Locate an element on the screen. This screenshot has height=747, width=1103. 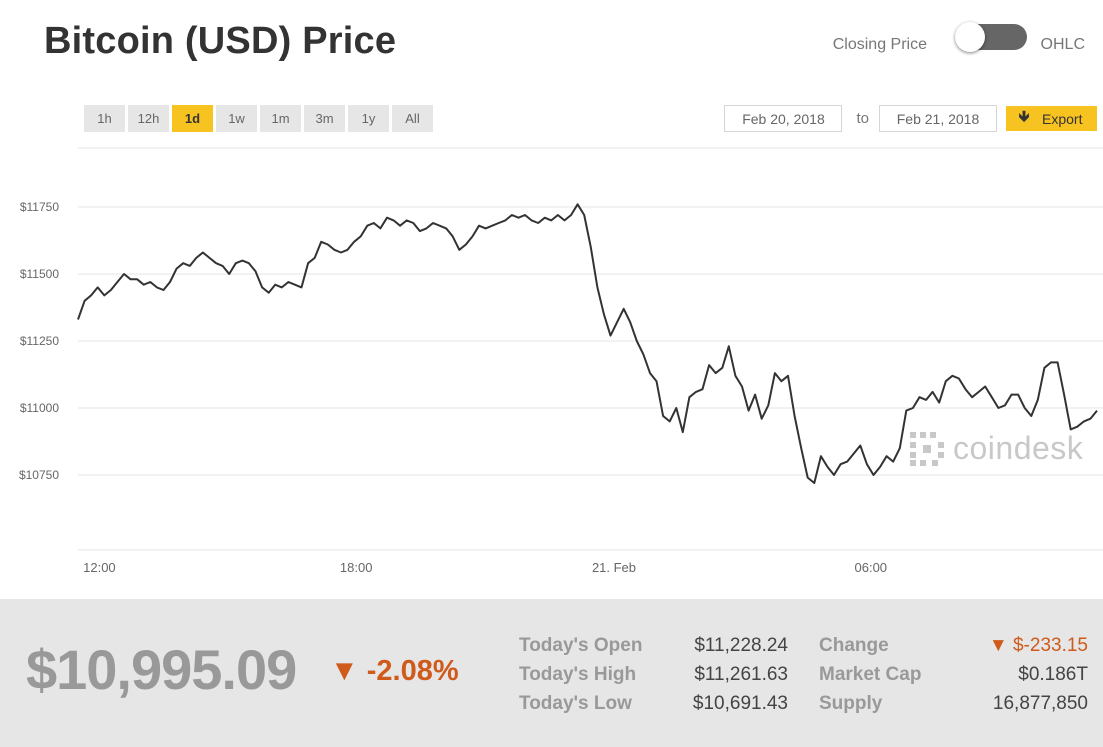
range-button-3m: 3m is located at coordinates (324, 118).